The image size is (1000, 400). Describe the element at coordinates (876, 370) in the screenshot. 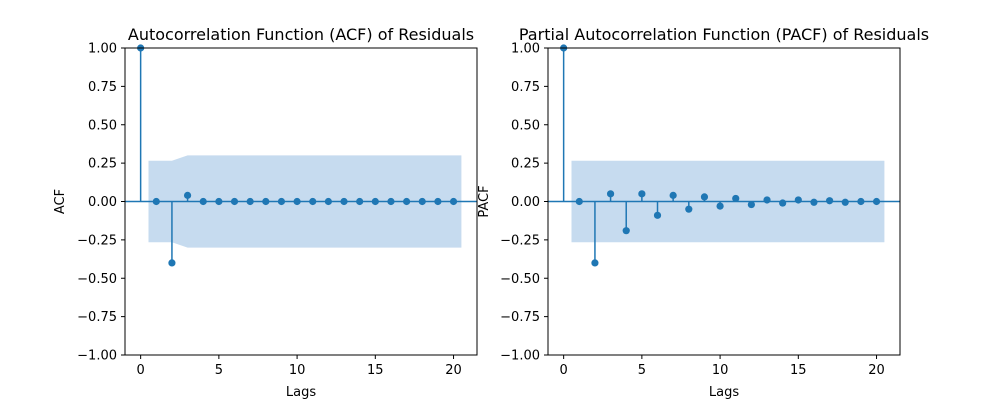

I see `pacf-x-tick-label: 20` at that location.